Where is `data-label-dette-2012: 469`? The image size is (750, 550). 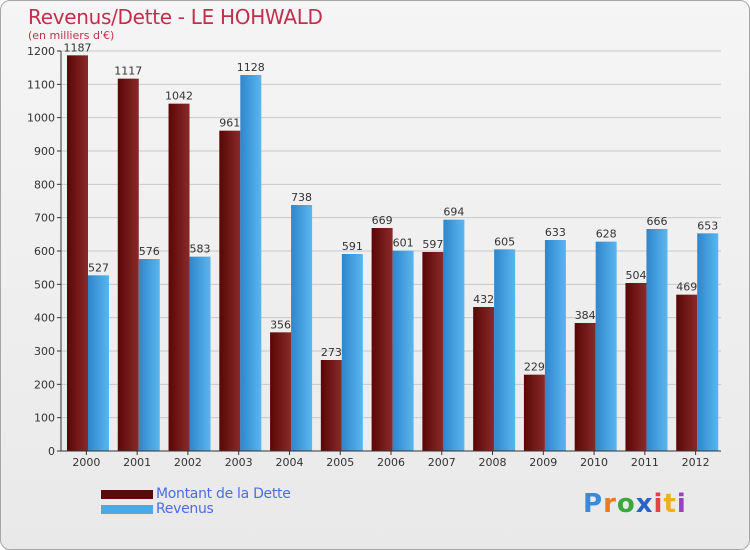 data-label-dette-2012: 469 is located at coordinates (686, 287).